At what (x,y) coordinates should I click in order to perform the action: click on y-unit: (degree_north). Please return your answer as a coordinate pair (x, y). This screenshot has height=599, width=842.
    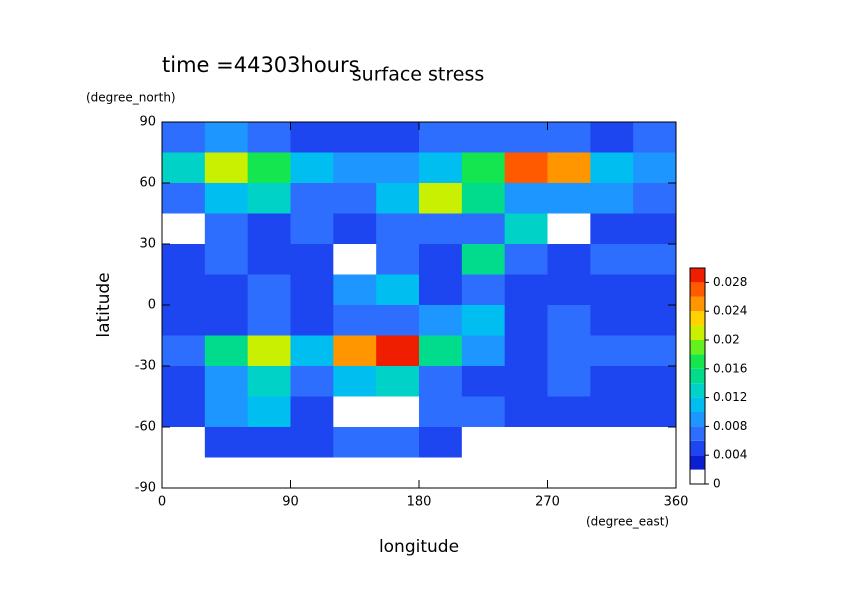
    Looking at the image, I should click on (131, 98).